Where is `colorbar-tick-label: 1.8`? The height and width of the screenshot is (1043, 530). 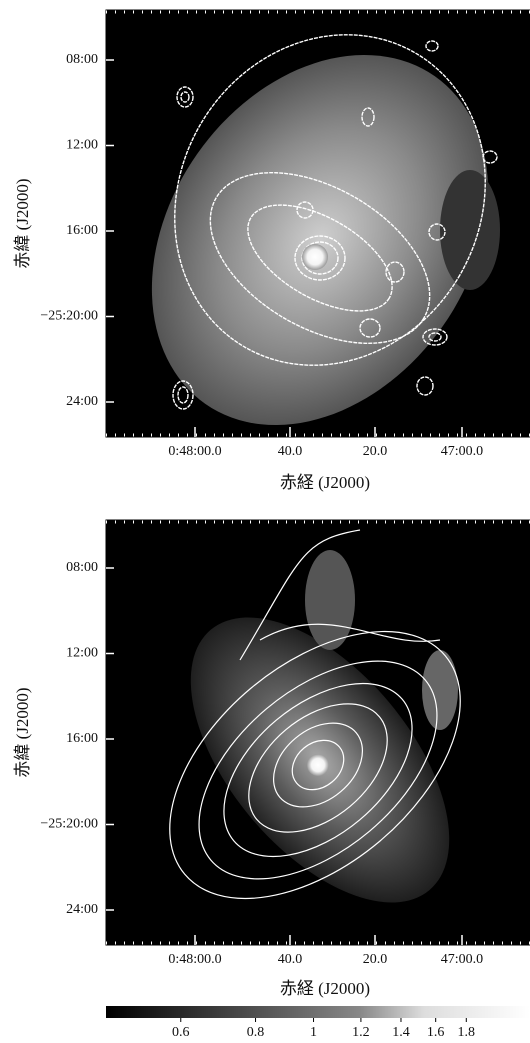
colorbar-tick-label: 1.8 is located at coordinates (467, 1032).